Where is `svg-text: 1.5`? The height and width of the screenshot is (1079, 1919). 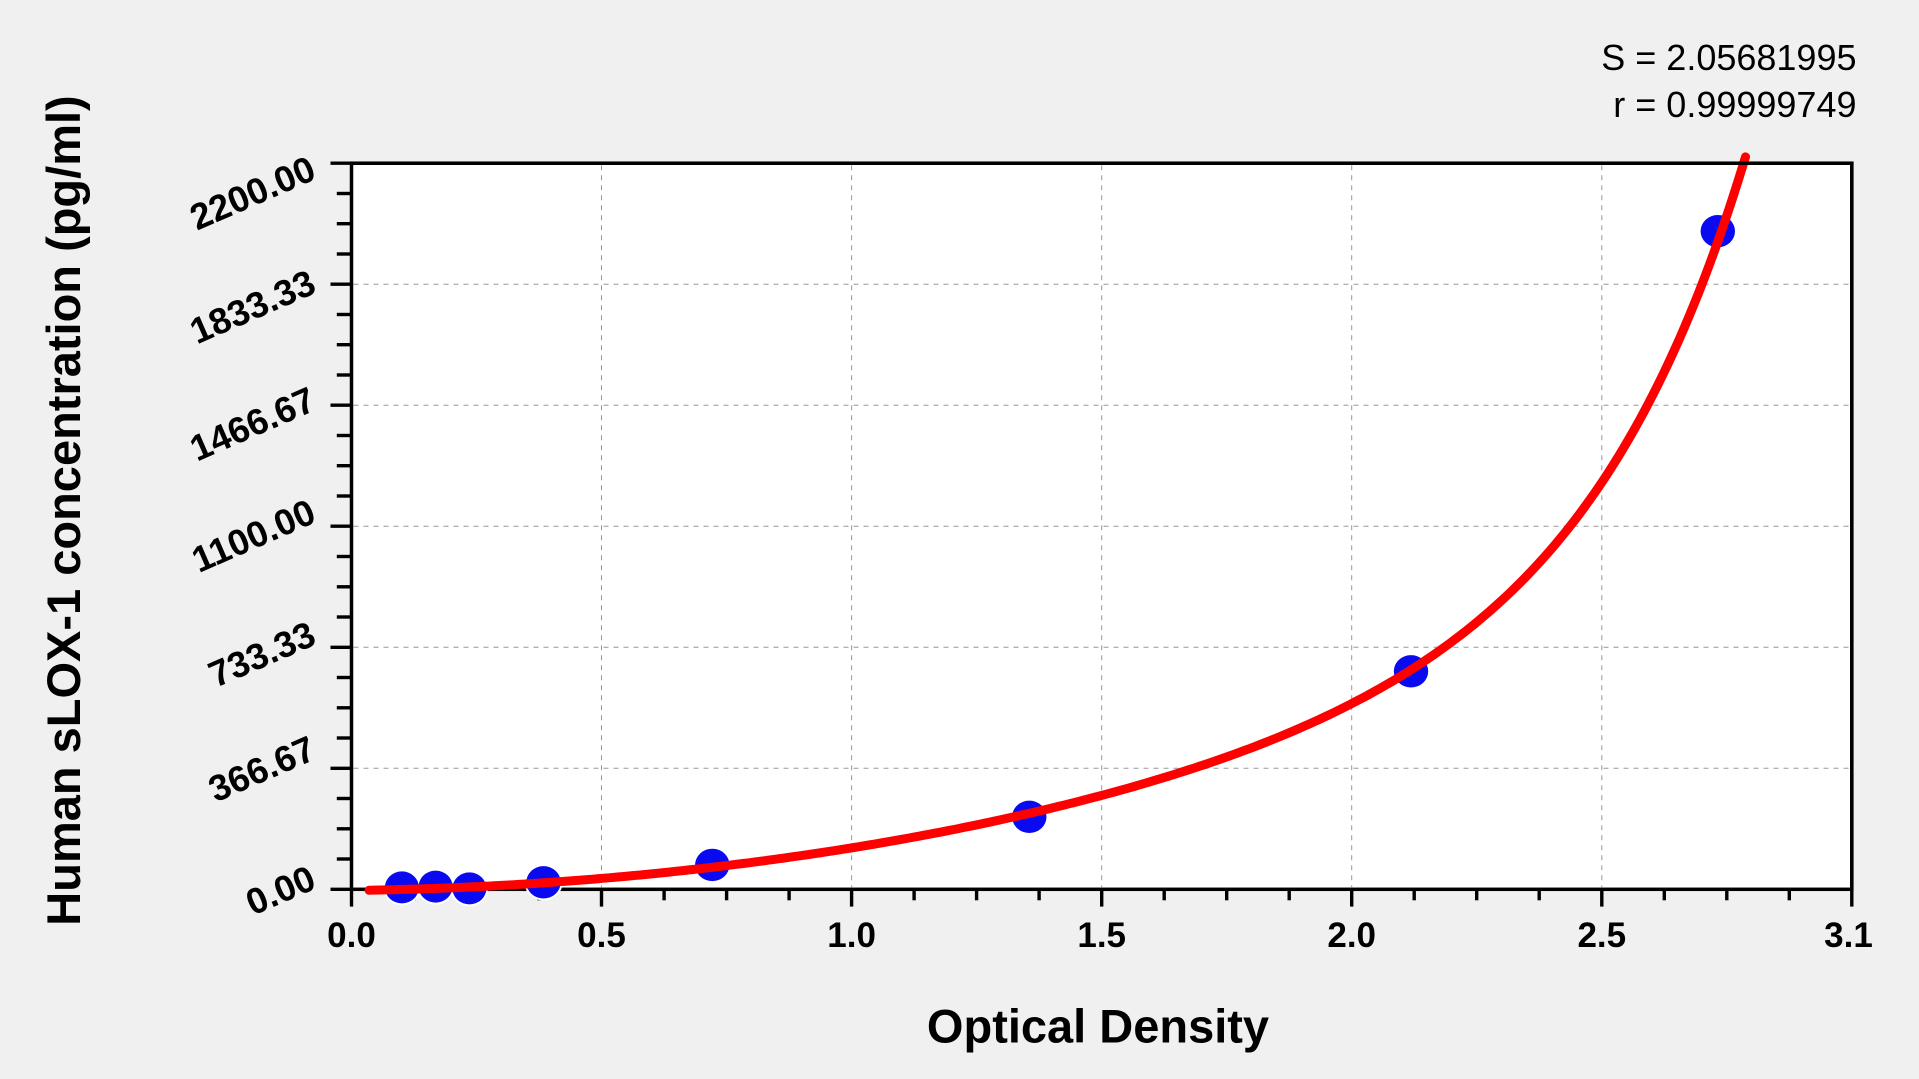
svg-text: 1.5 is located at coordinates (1101, 935).